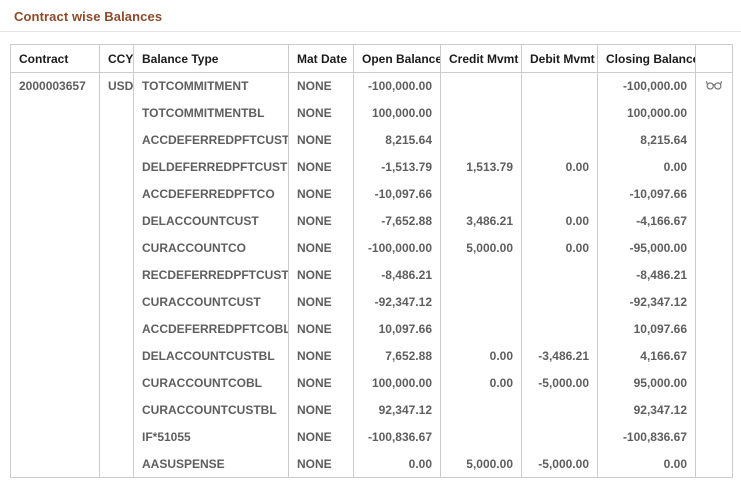 This screenshot has height=485, width=741. I want to click on cell-contract: 2000003657, so click(55, 86).